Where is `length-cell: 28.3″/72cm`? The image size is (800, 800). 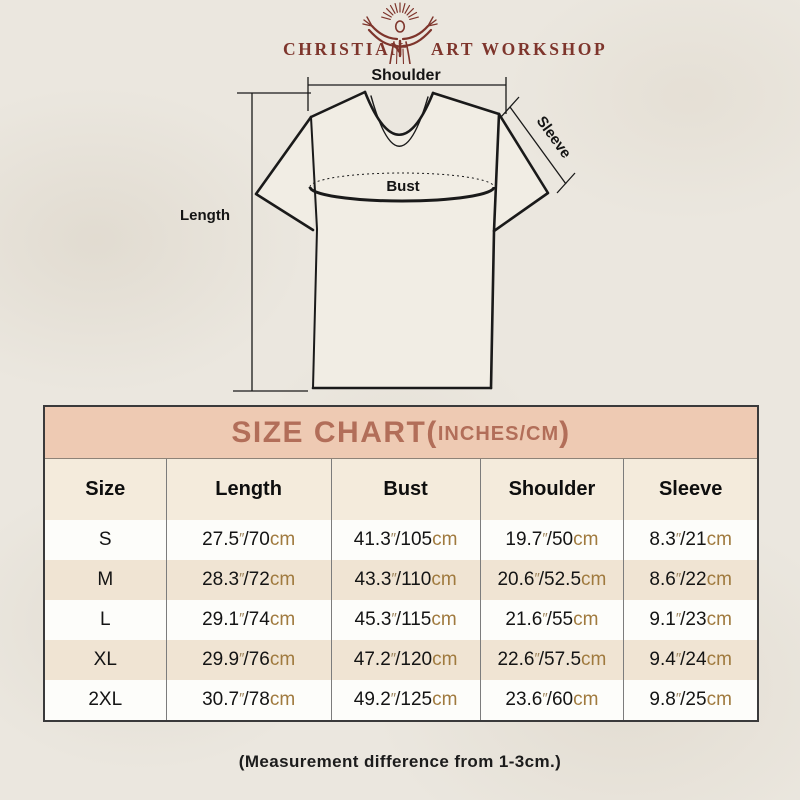 length-cell: 28.3″/72cm is located at coordinates (249, 580).